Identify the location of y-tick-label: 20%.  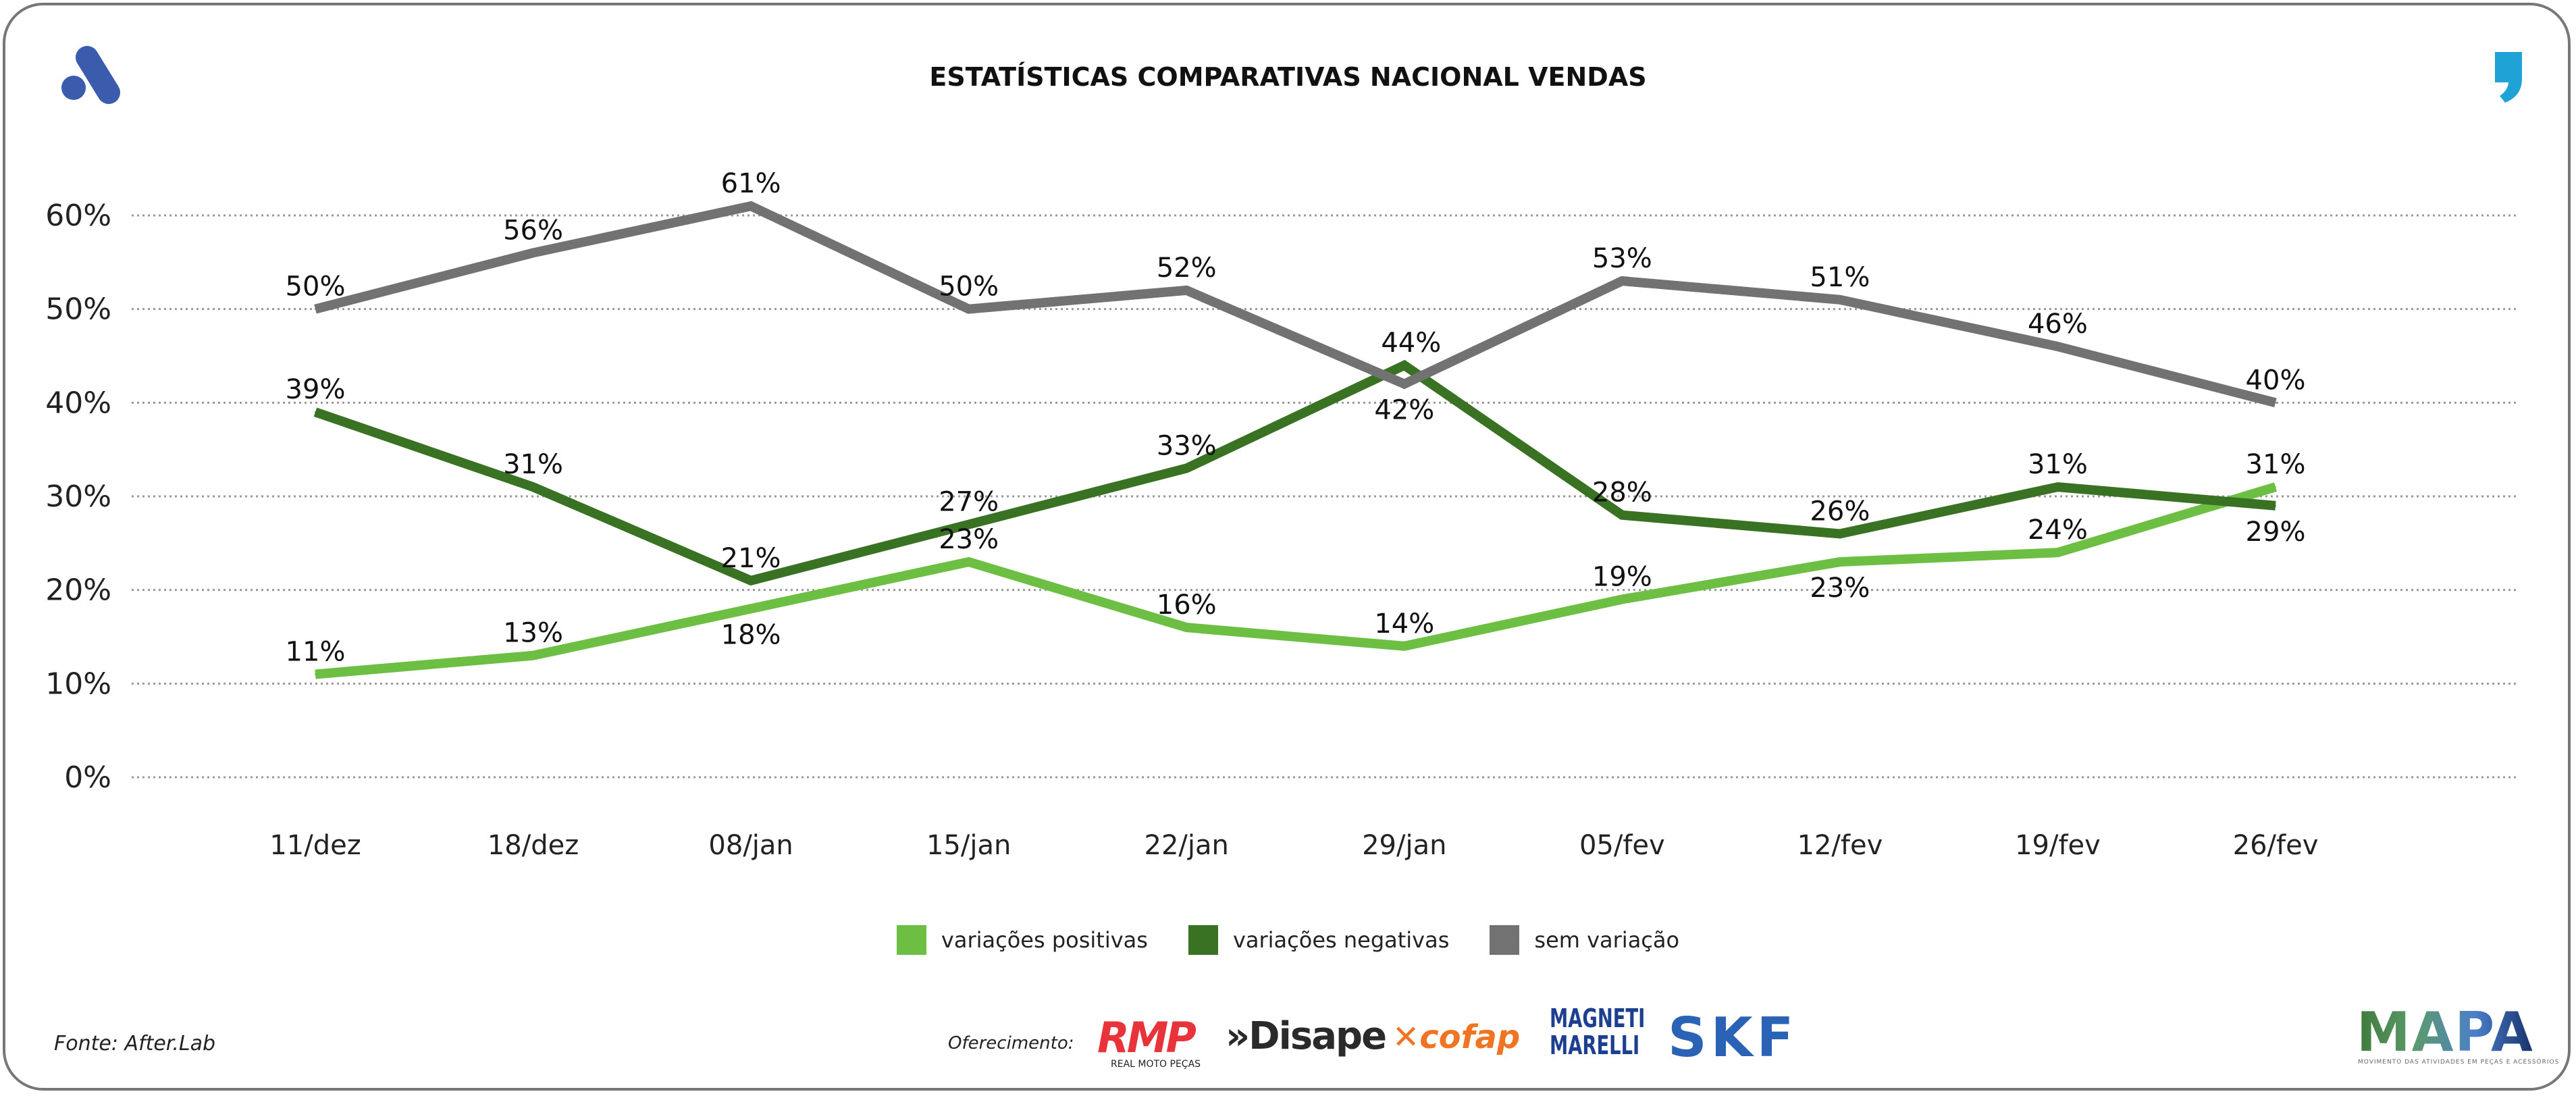
(78, 590).